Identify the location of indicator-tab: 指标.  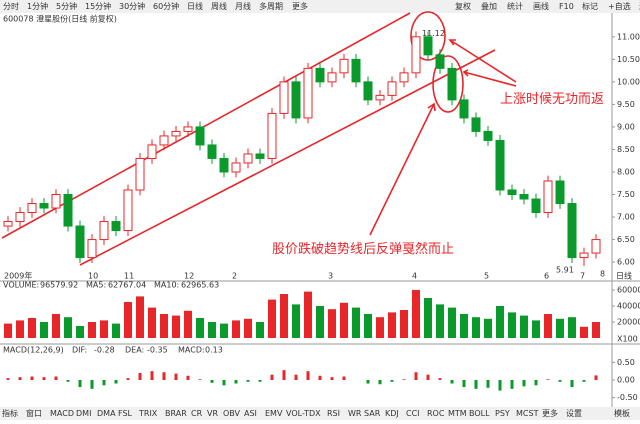
(10, 413).